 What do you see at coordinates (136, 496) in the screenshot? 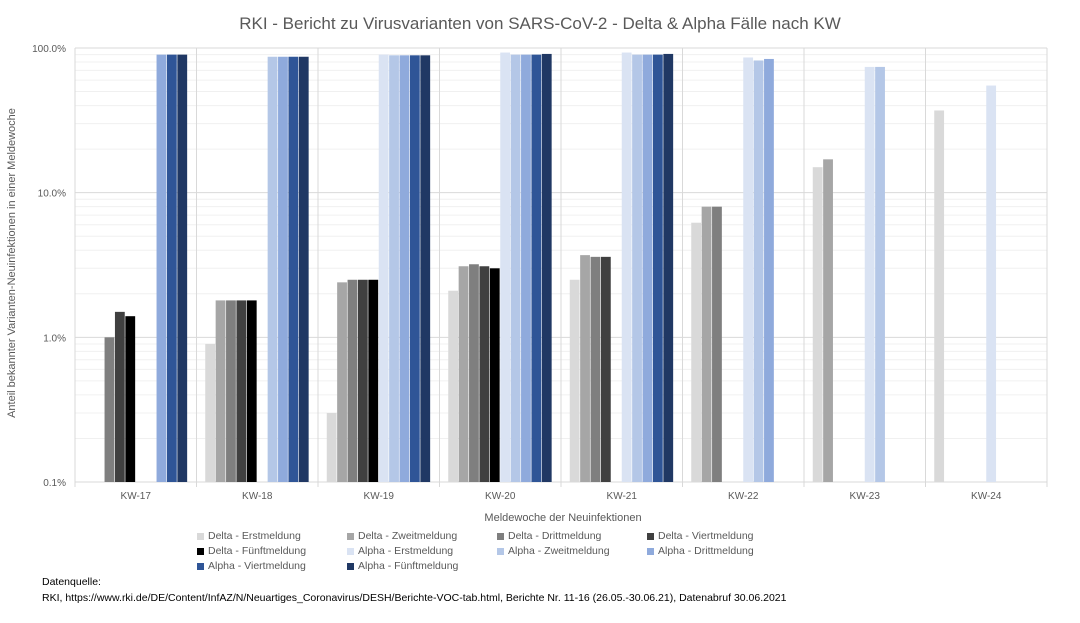
I see `x-tick-label: KW-17` at bounding box center [136, 496].